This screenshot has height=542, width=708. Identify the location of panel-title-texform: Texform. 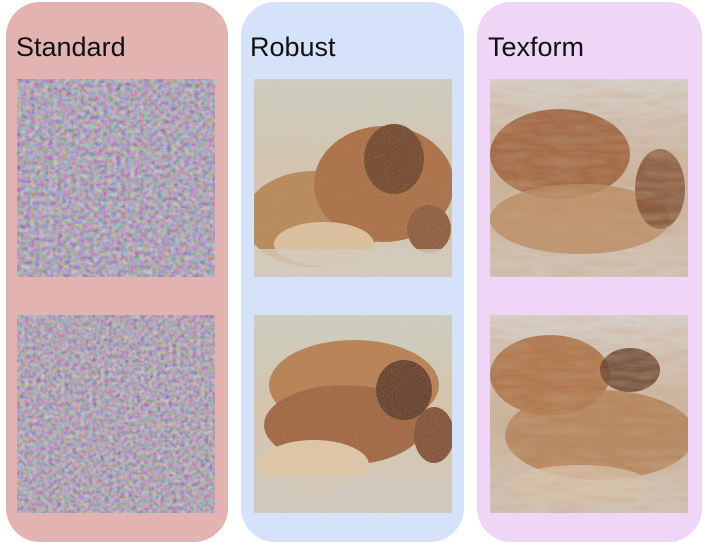
(536, 47).